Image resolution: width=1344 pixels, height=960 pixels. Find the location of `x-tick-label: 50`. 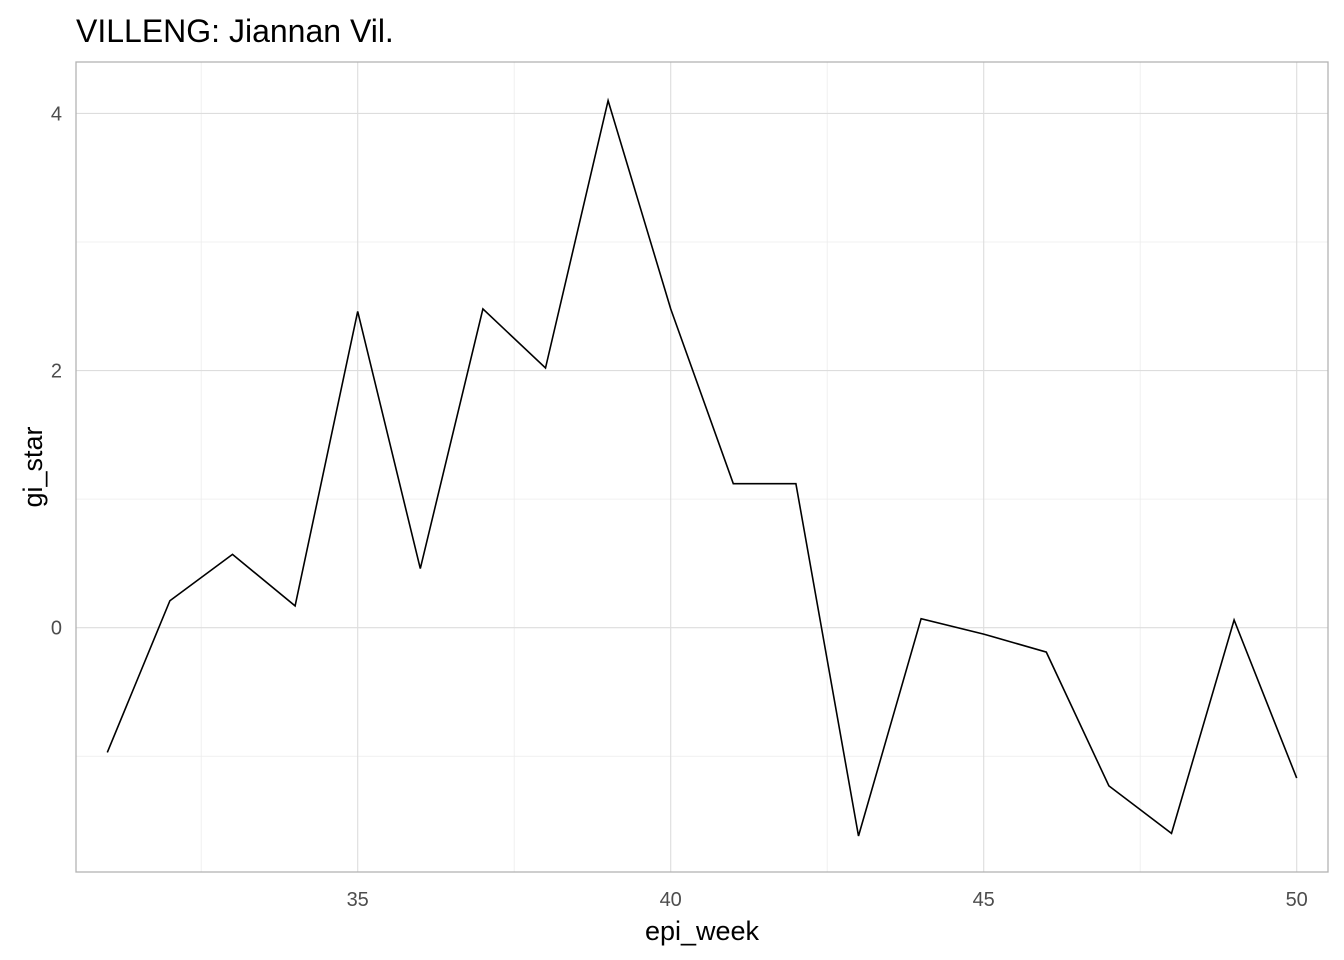

x-tick-label: 50 is located at coordinates (1297, 900).